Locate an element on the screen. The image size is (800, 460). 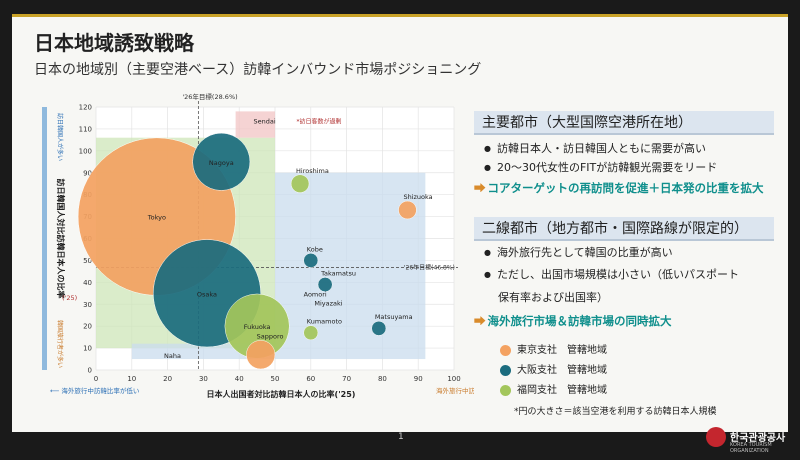
major-conclusion: ⮕ コアターゲットの再訪問を促進＋日本発の比重を拡大 is located at coordinates (619, 188).